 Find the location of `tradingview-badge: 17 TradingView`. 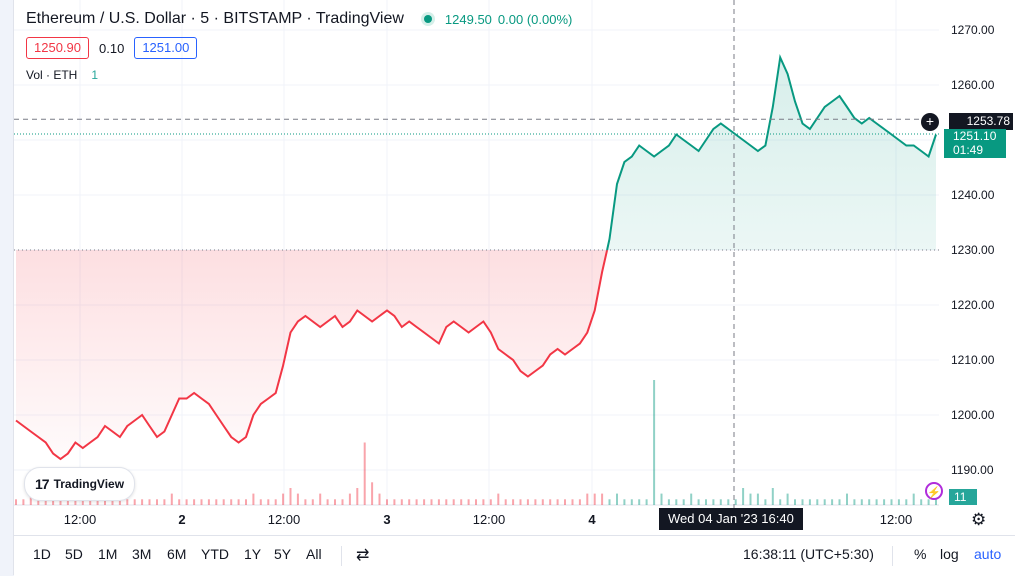

tradingview-badge: 17 TradingView is located at coordinates (80, 484).